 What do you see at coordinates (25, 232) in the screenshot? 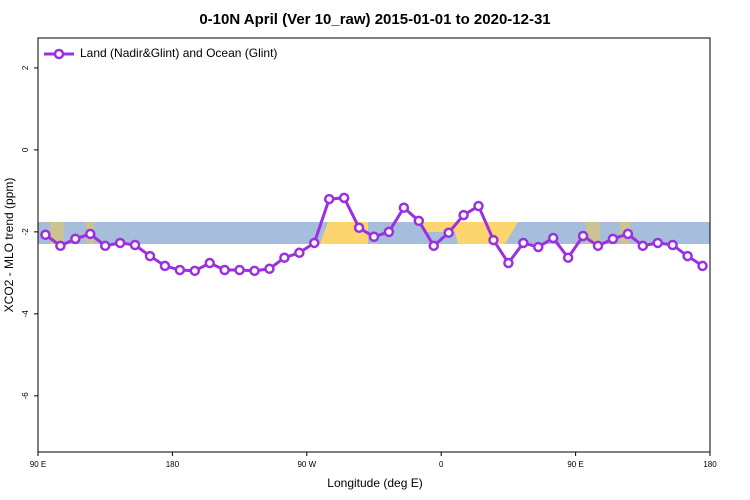
I see `y-tick-label: -2` at bounding box center [25, 232].